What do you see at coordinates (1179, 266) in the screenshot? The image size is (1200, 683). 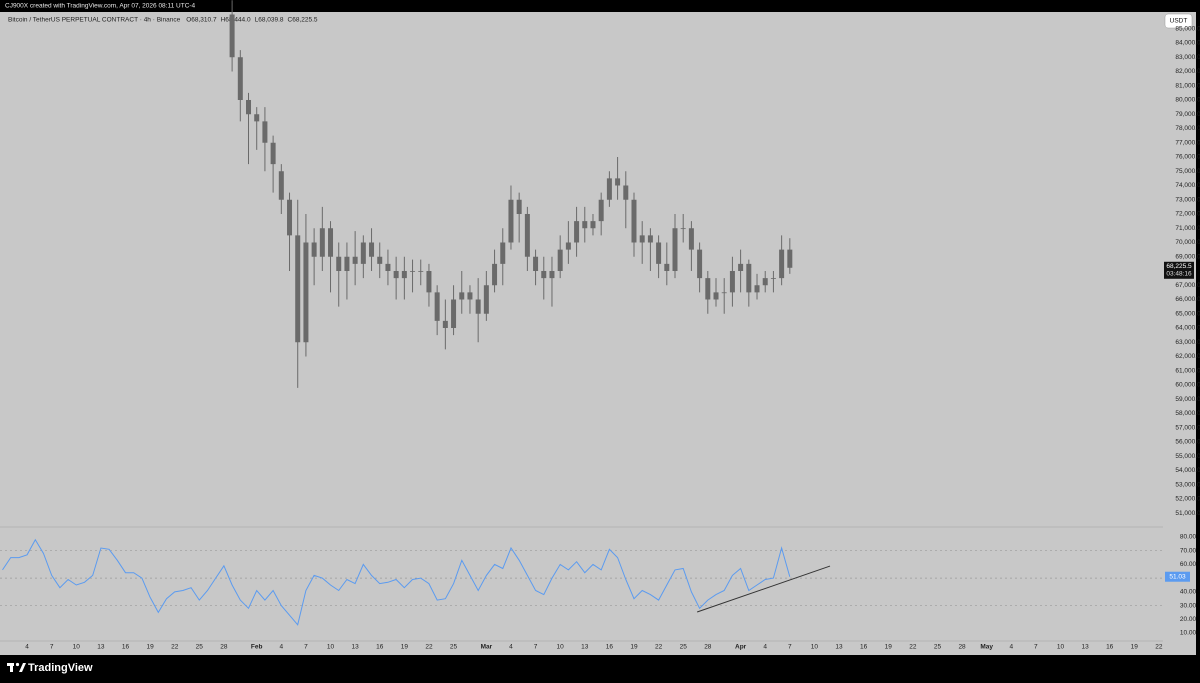 I see `last-price-label: 68,225.5` at bounding box center [1179, 266].